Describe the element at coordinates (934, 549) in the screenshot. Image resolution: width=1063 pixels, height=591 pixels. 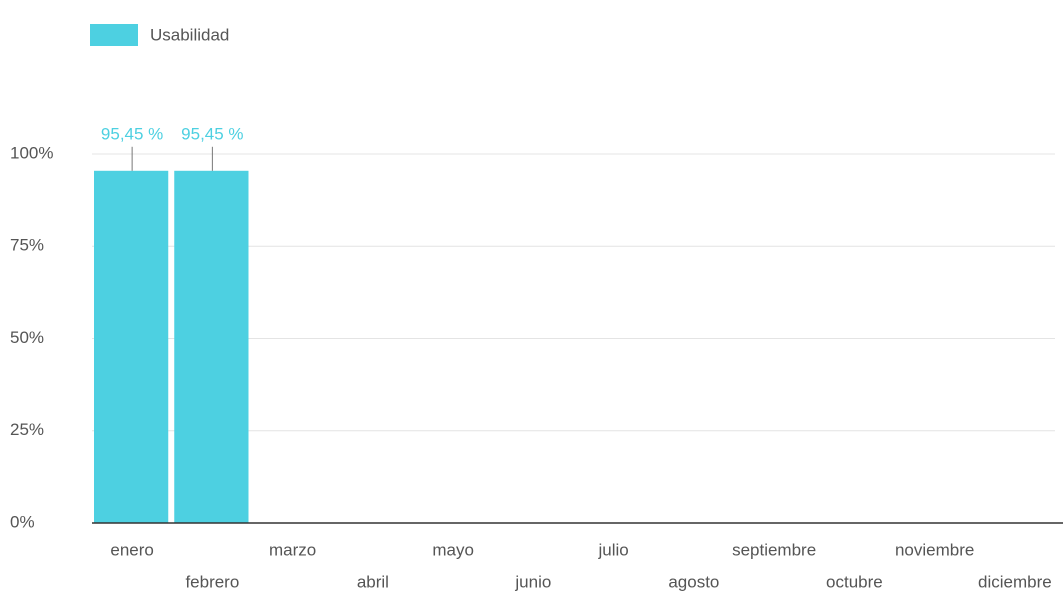
I see `x-tick-label: noviembre` at that location.